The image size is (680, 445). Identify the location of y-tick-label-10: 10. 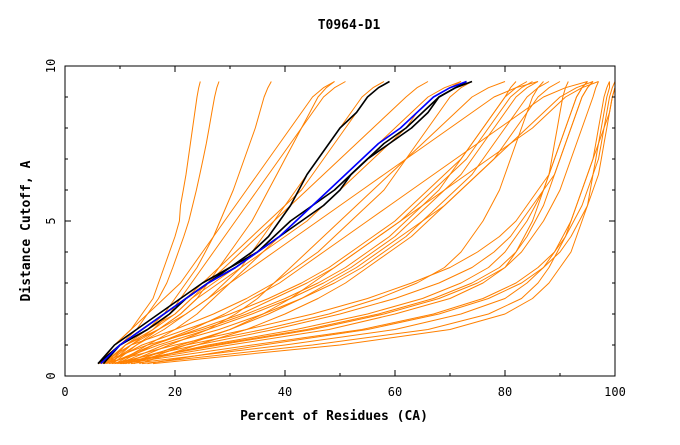
(51, 66).